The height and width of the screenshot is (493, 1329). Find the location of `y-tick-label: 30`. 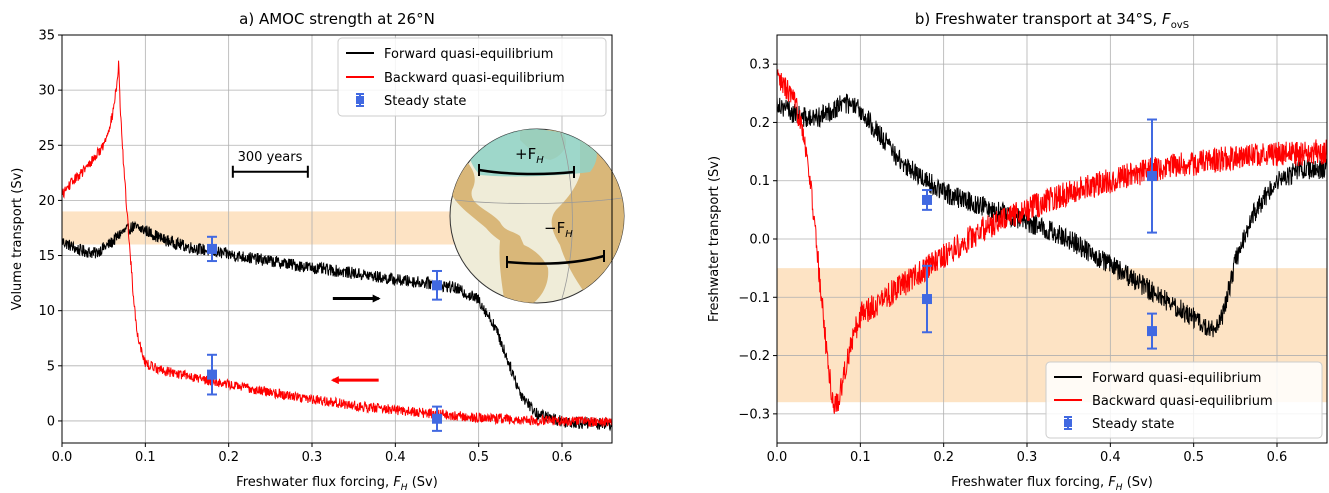

y-tick-label: 30 is located at coordinates (46, 91).